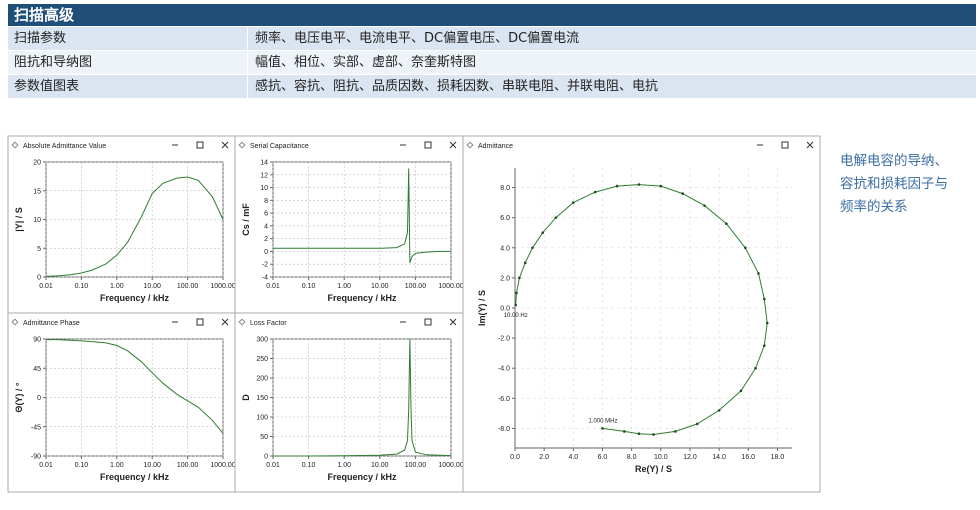  What do you see at coordinates (264, 437) in the screenshot?
I see `y-tick-label: 50` at bounding box center [264, 437].